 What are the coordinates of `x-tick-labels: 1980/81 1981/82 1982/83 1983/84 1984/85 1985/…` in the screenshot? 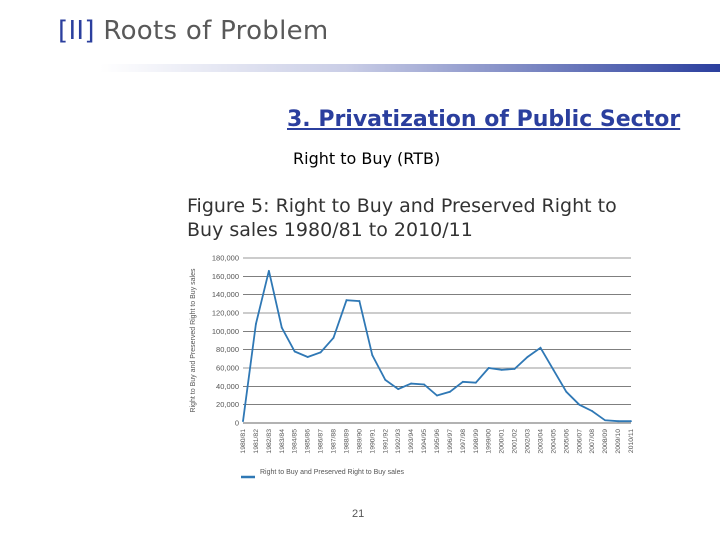 It's located at (437, 441).